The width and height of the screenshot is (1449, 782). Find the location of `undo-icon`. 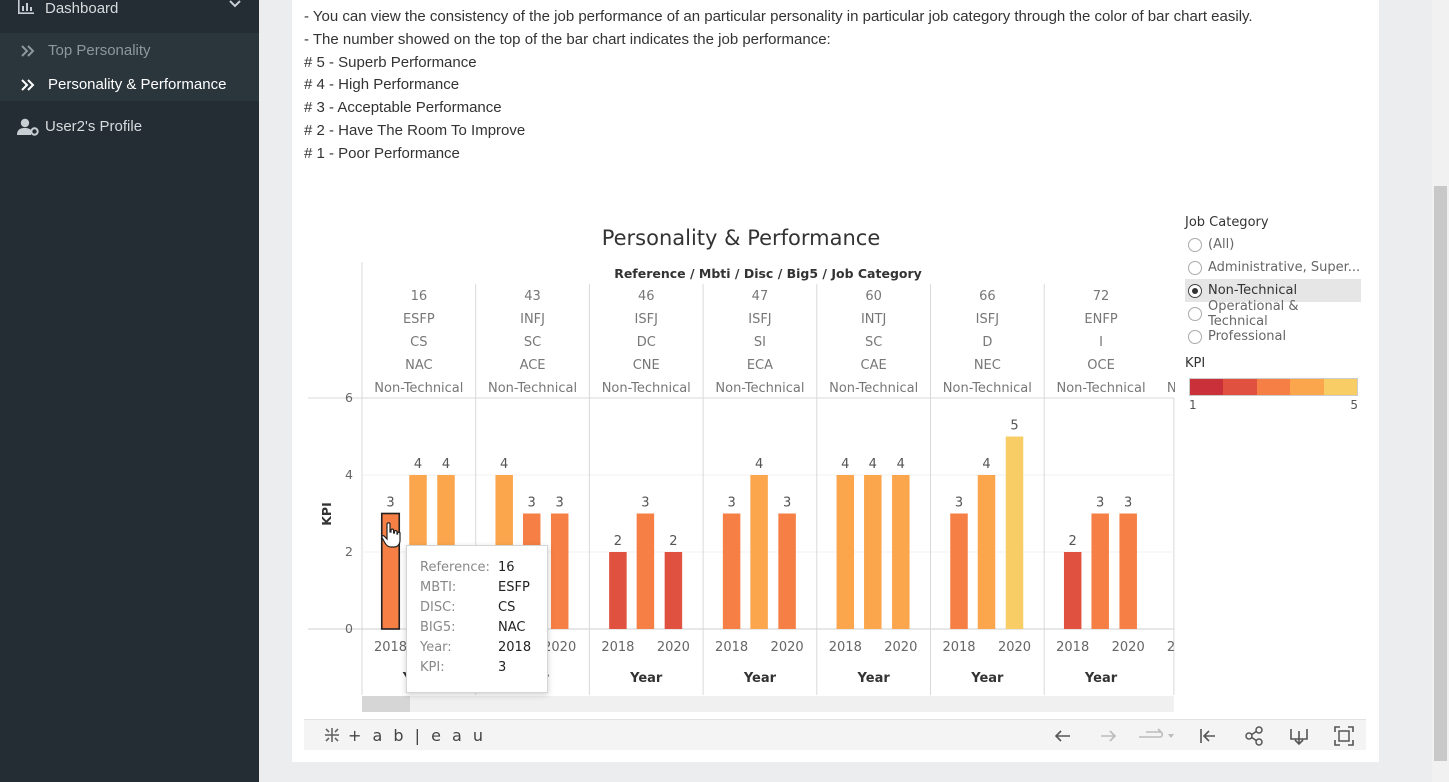

undo-icon is located at coordinates (1063, 736).